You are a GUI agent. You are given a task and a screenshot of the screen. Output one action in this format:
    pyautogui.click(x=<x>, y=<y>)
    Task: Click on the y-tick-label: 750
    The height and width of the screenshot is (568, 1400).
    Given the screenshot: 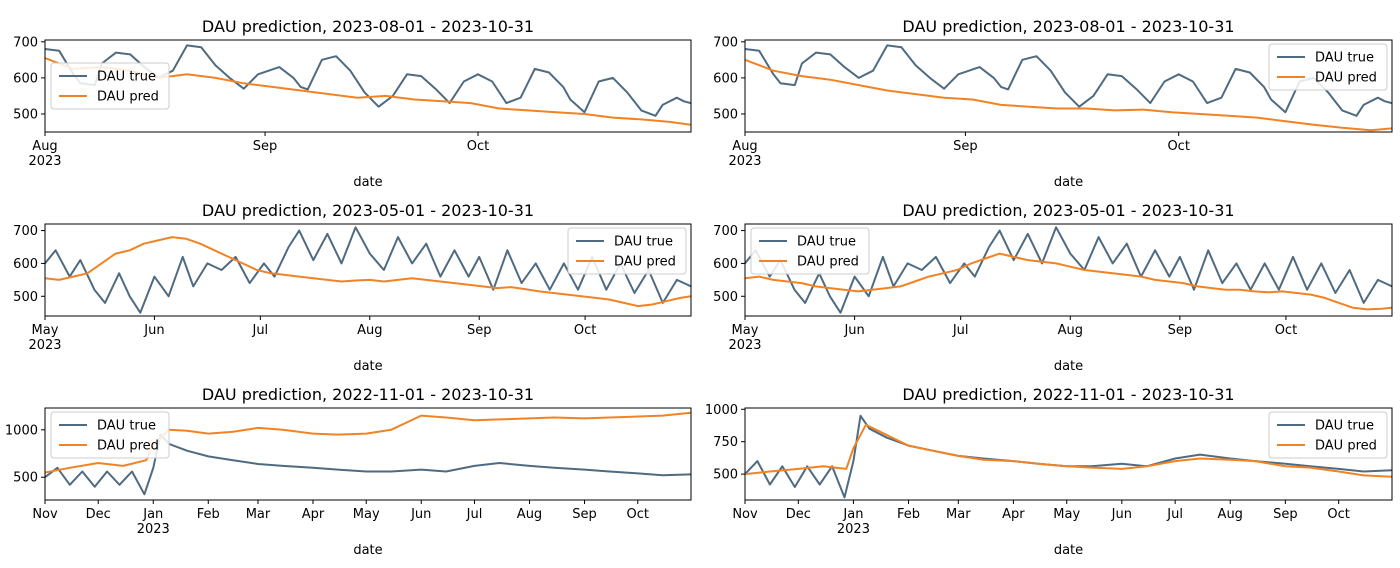 What is the action you would take?
    pyautogui.click(x=725, y=442)
    